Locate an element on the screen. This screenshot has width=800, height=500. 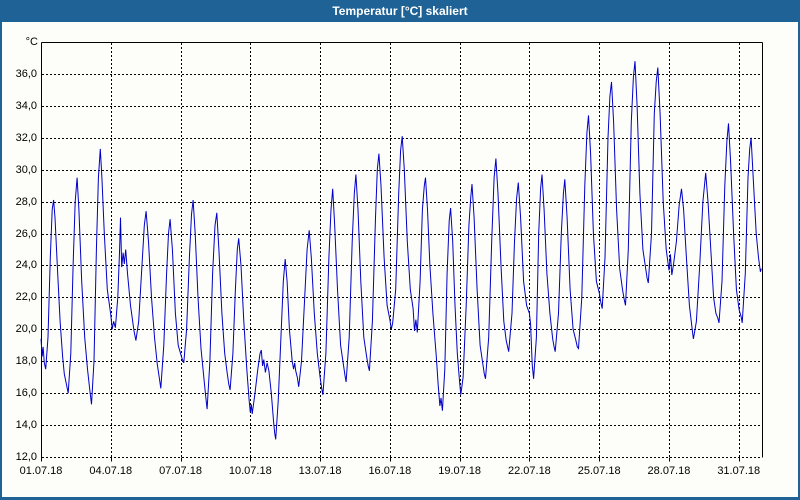
y-tick-label: 36,0 is located at coordinates (26, 73).